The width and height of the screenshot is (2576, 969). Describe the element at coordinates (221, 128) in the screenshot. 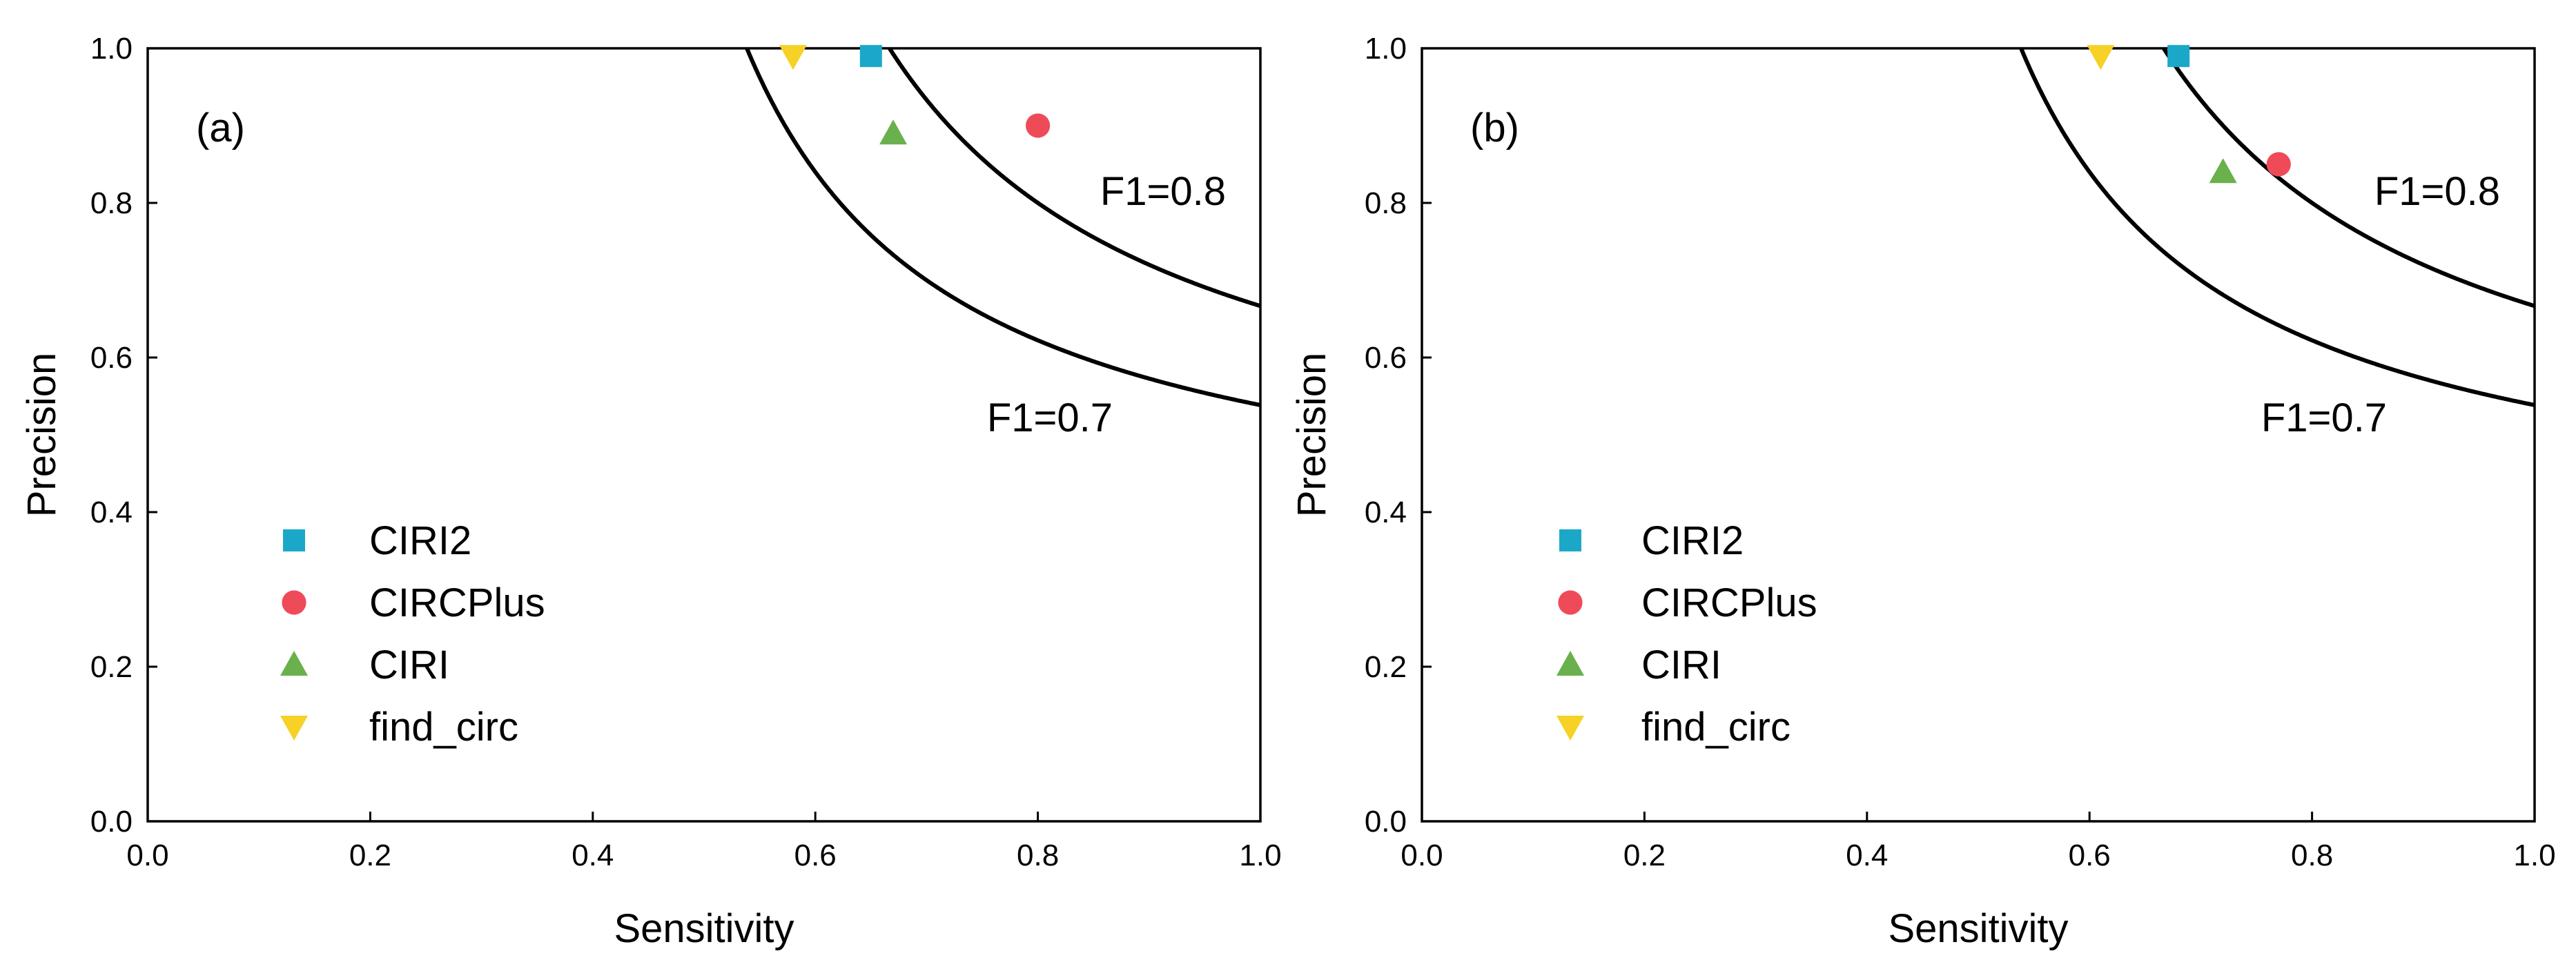

I see `panel-label: (a)` at that location.